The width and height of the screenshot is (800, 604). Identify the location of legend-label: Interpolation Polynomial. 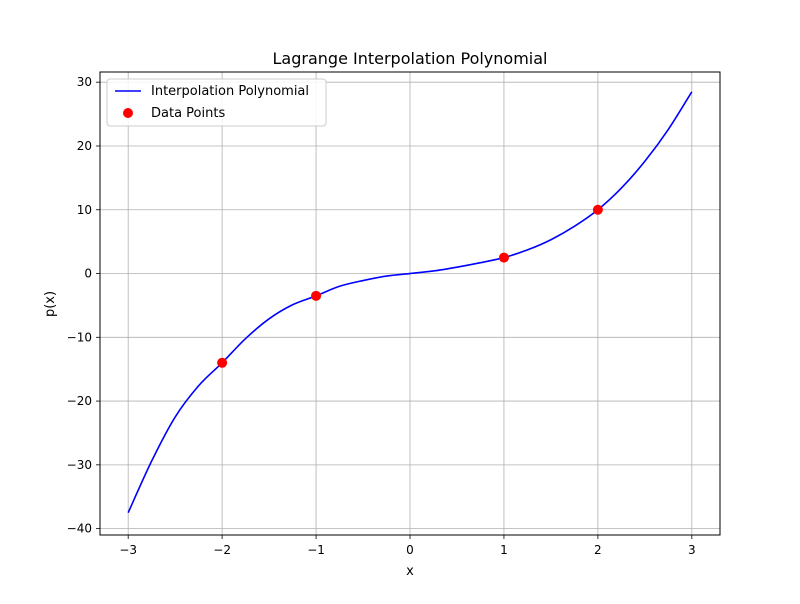
(230, 91).